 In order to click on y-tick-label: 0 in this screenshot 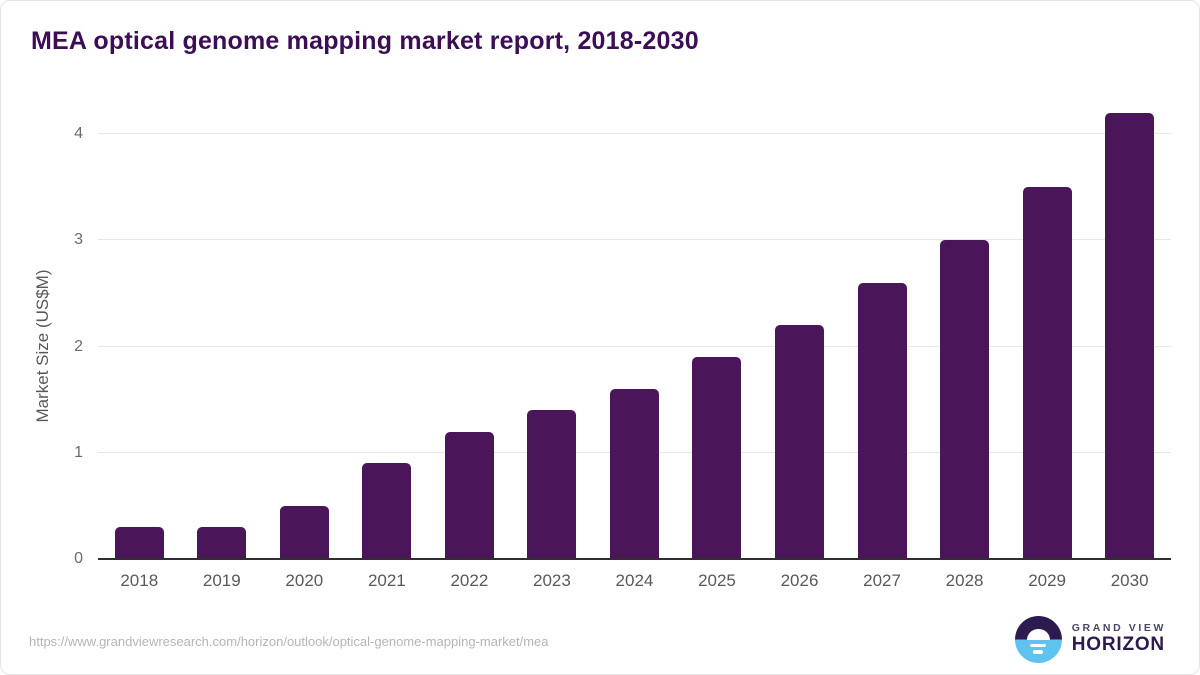, I will do `click(78, 558)`.